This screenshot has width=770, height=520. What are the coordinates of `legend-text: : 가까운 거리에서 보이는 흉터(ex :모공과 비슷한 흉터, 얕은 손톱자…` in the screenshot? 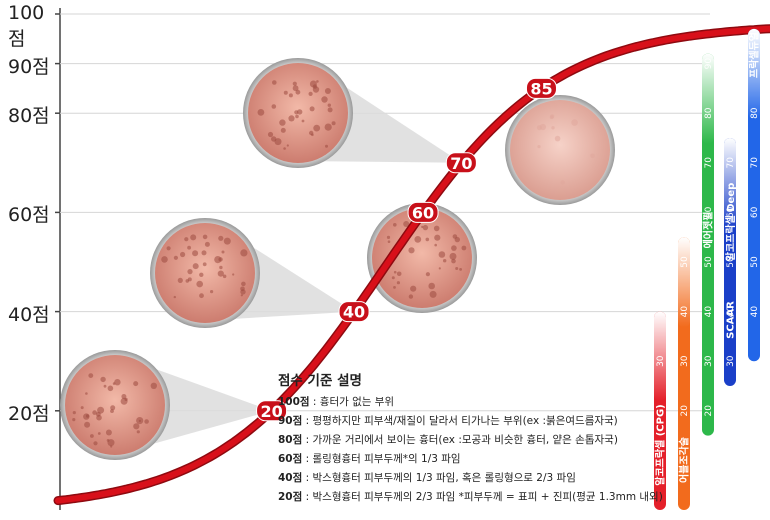 It's located at (461, 440).